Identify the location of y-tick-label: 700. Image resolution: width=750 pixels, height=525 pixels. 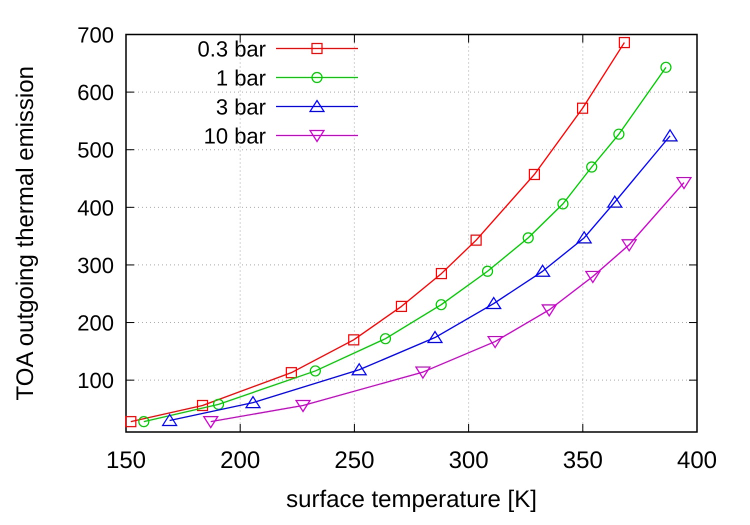
(95, 35).